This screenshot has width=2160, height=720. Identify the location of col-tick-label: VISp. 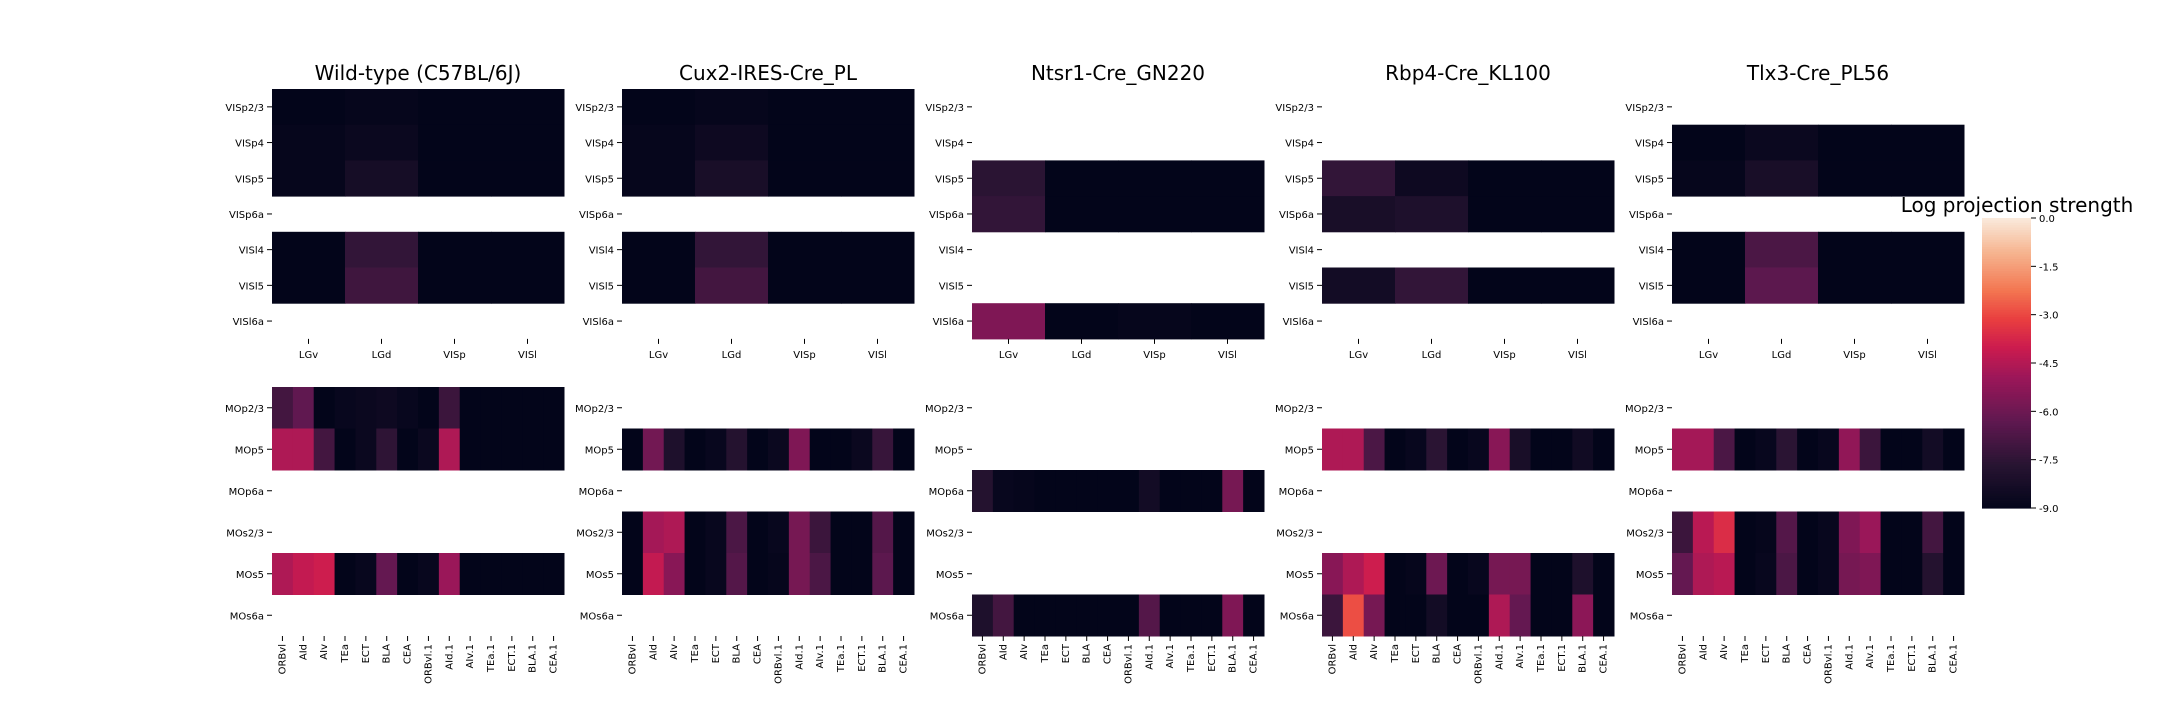
(454, 355).